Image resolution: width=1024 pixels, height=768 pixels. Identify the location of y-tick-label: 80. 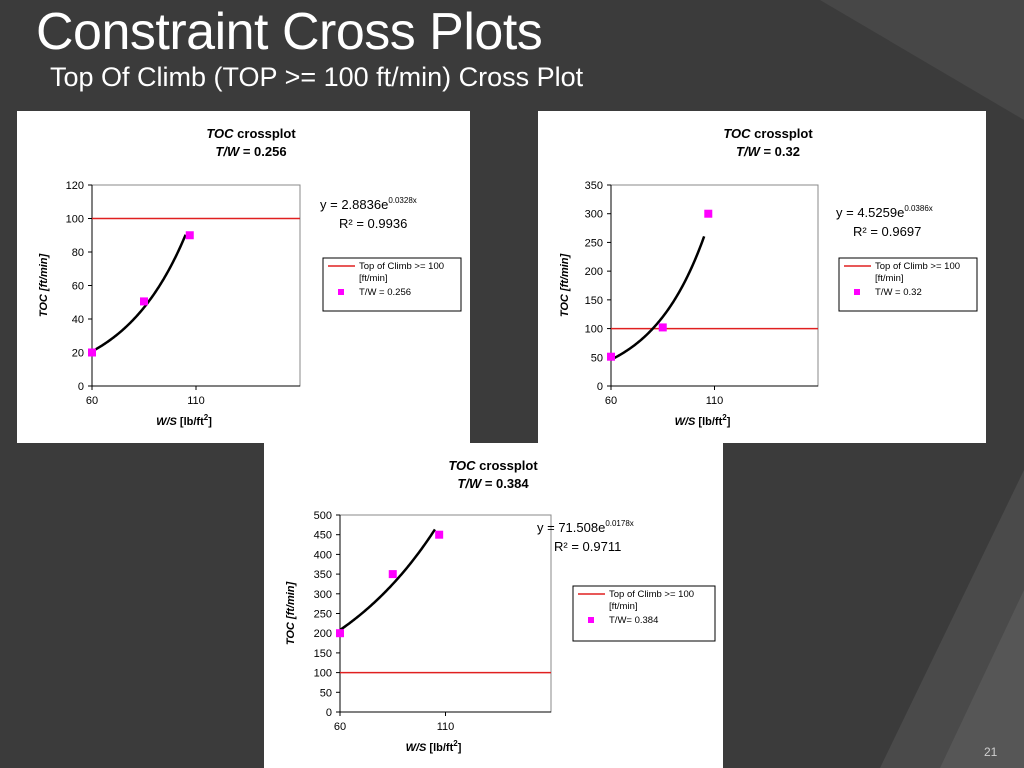
(78, 253).